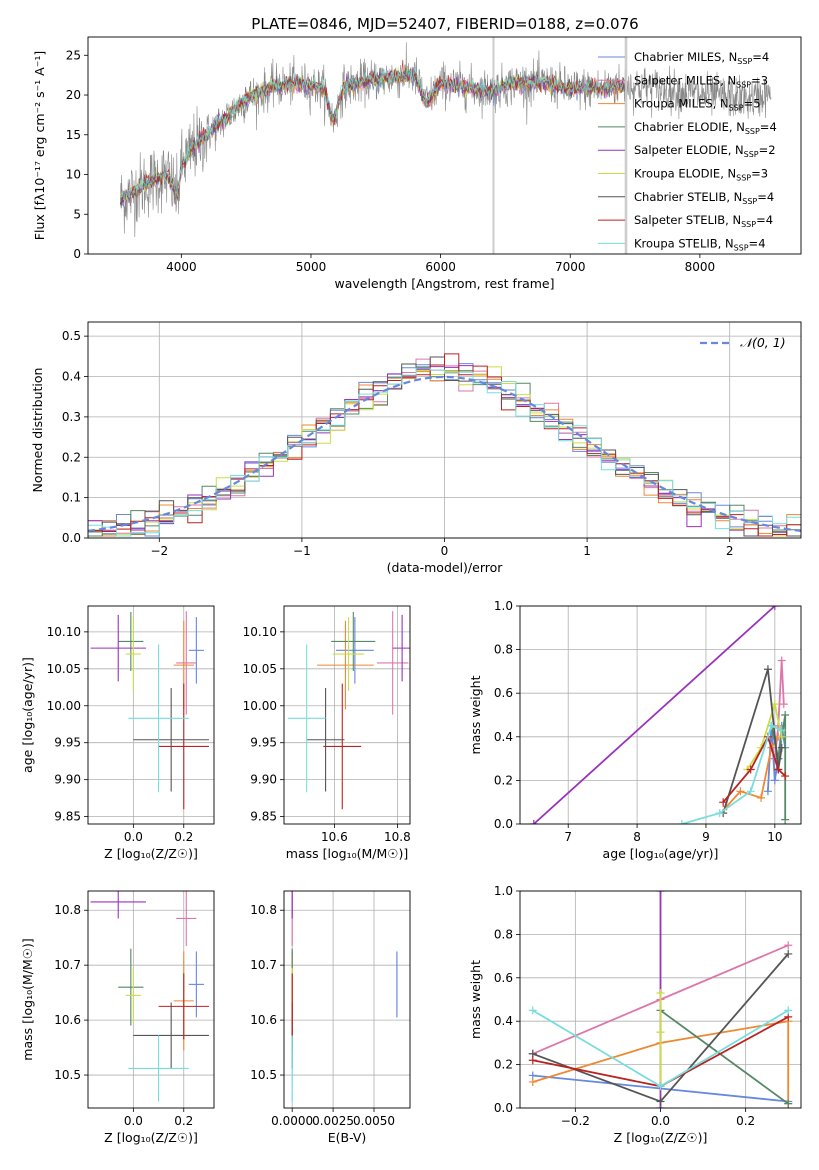 The height and width of the screenshot is (1170, 819). Describe the element at coordinates (587, 551) in the screenshot. I see `x-tick-label: 1` at that location.